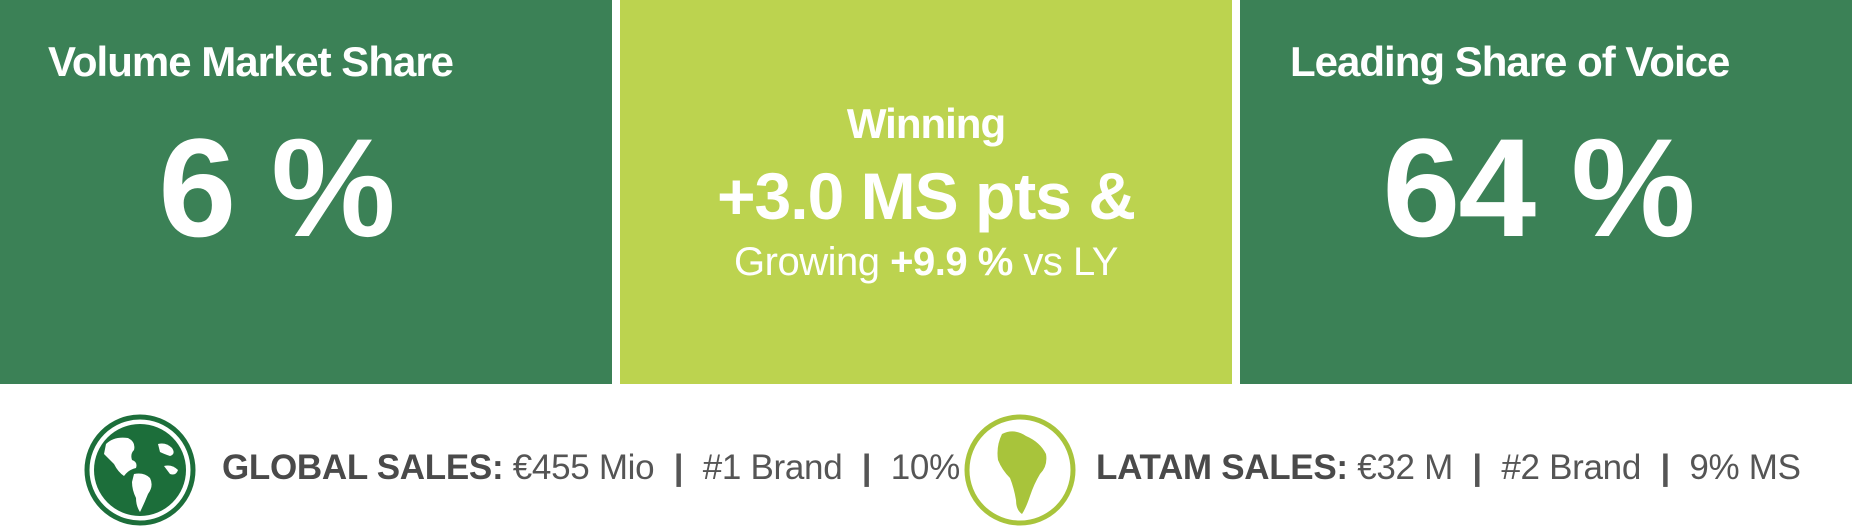 This screenshot has height=526, width=1852. What do you see at coordinates (926, 196) in the screenshot?
I see `ms-points-gain: +3.0 MS pts &` at bounding box center [926, 196].